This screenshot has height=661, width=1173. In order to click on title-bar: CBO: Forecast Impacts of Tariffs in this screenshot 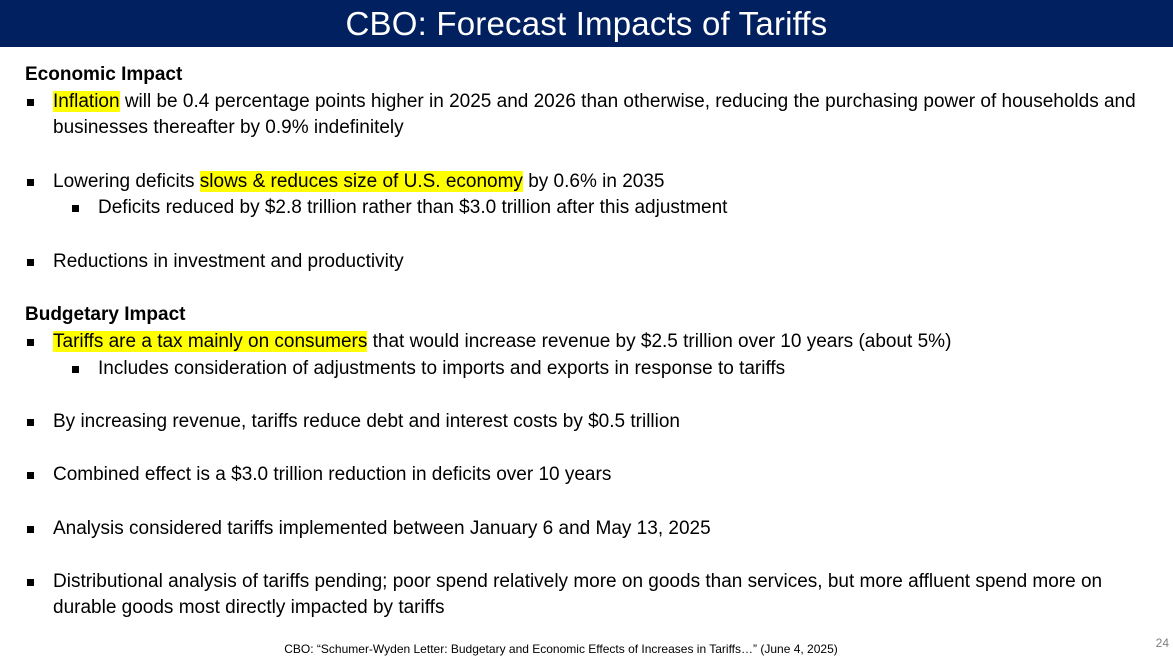, I will do `click(586, 23)`.